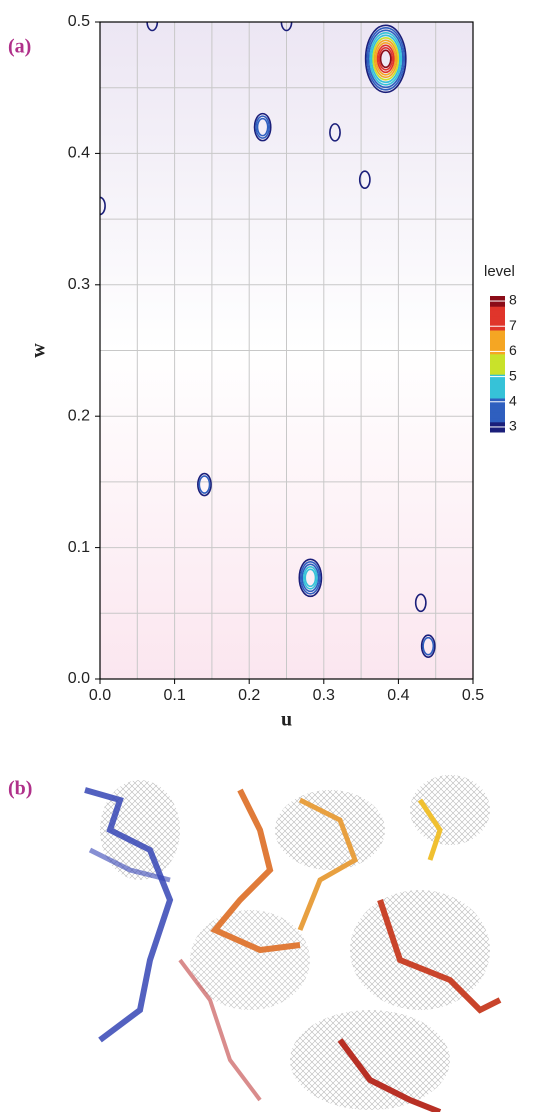 Image resolution: width=536 pixels, height=1117 pixels. I want to click on y-tick-label: 0.2, so click(79, 415).